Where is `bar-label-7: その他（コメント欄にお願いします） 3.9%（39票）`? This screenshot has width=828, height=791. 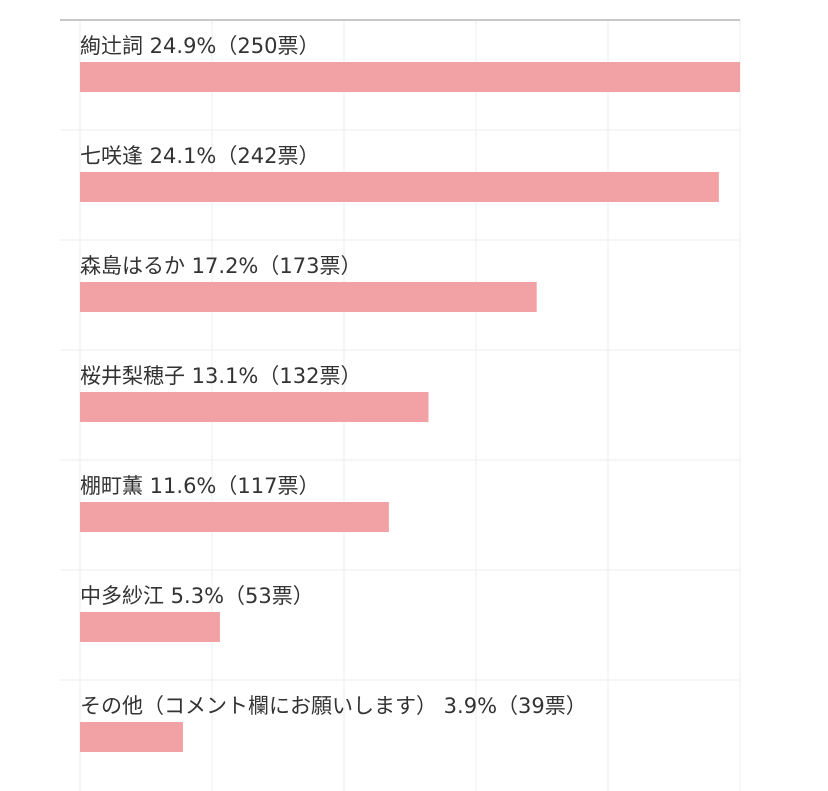 bar-label-7: その他（コメント欄にお願いします） 3.9%（39票） is located at coordinates (333, 706).